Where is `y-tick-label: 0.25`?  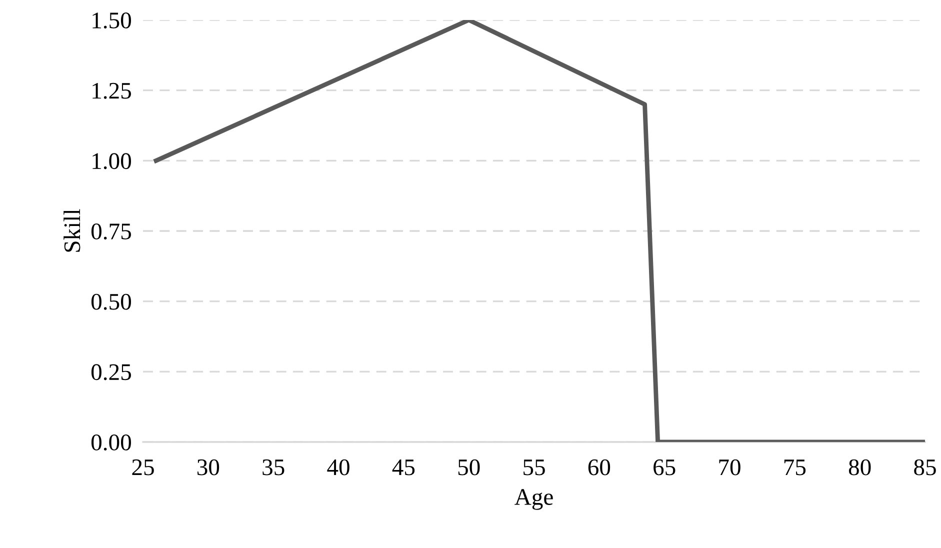
y-tick-label: 0.25 is located at coordinates (111, 372).